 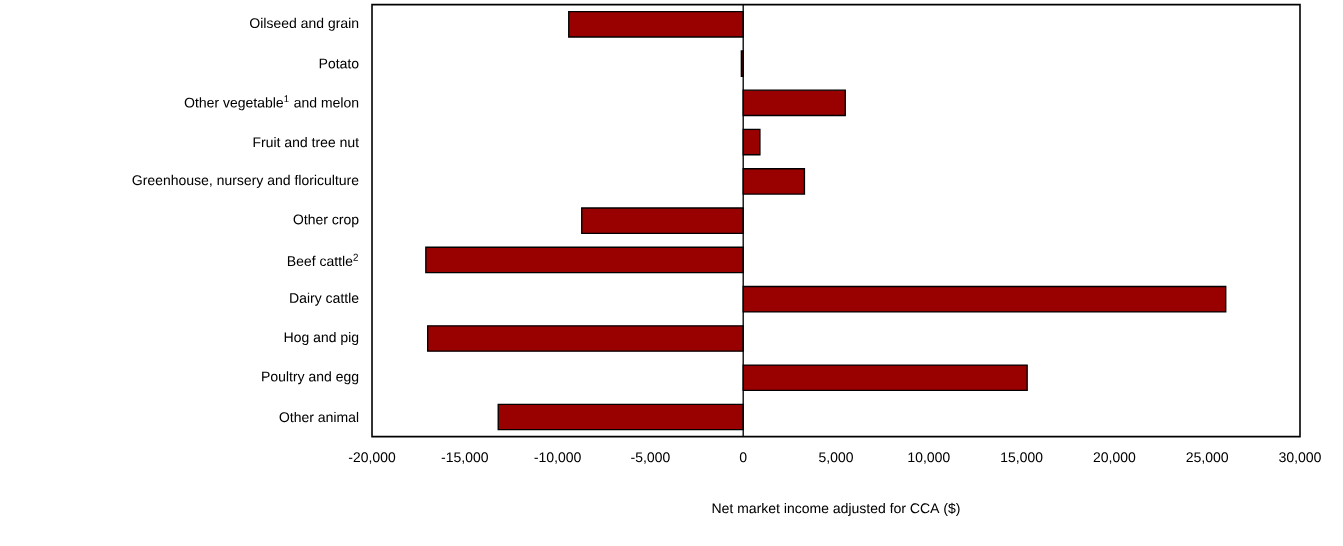 I want to click on y-tick-label: Beef cattle$^{2}$, so click(x=322, y=260).